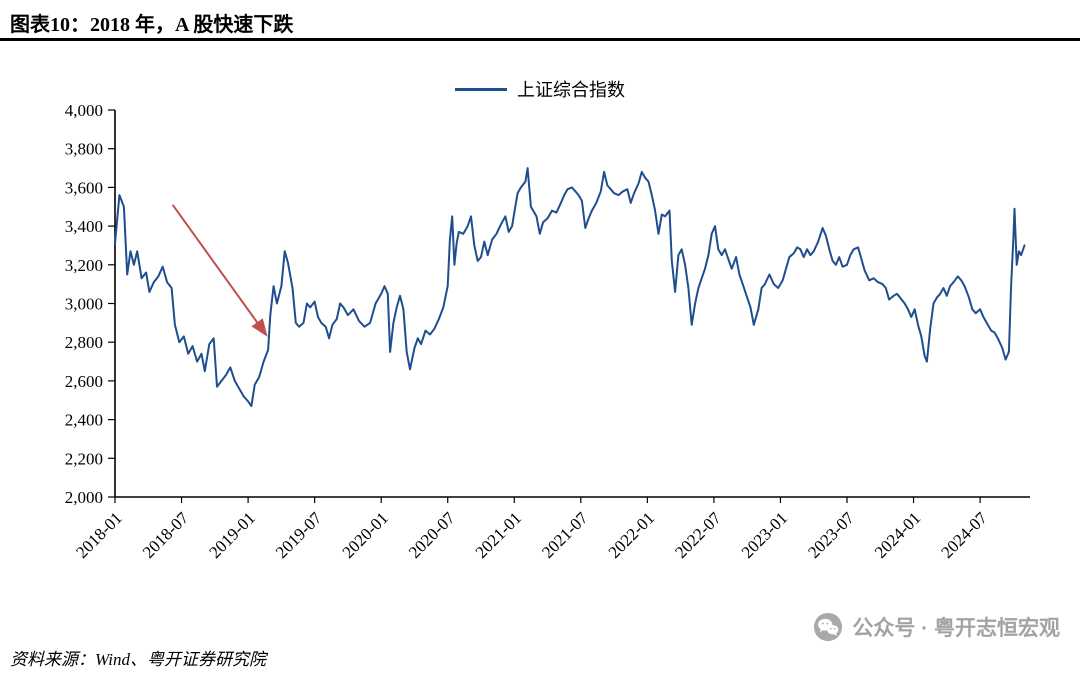  Describe the element at coordinates (698, 535) in the screenshot. I see `svg-text: 2022-07` at that location.